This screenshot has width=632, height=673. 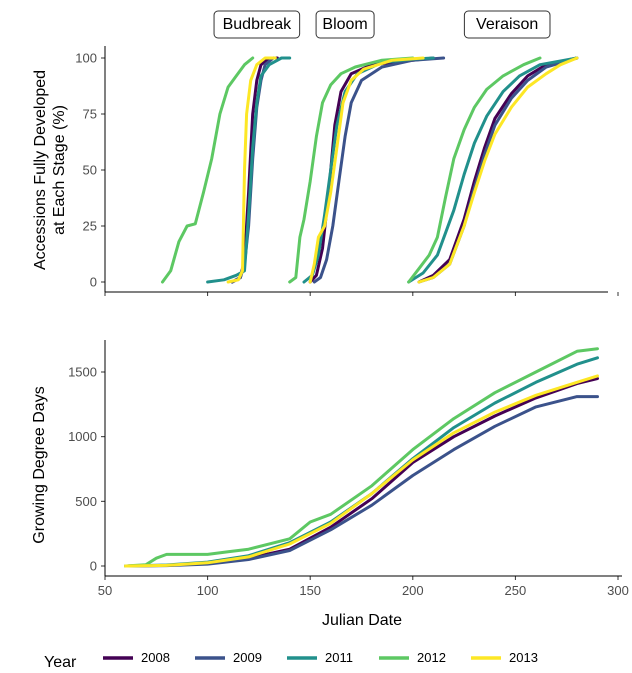 What do you see at coordinates (431, 657) in the screenshot?
I see `legend-label-2012: 2012` at bounding box center [431, 657].